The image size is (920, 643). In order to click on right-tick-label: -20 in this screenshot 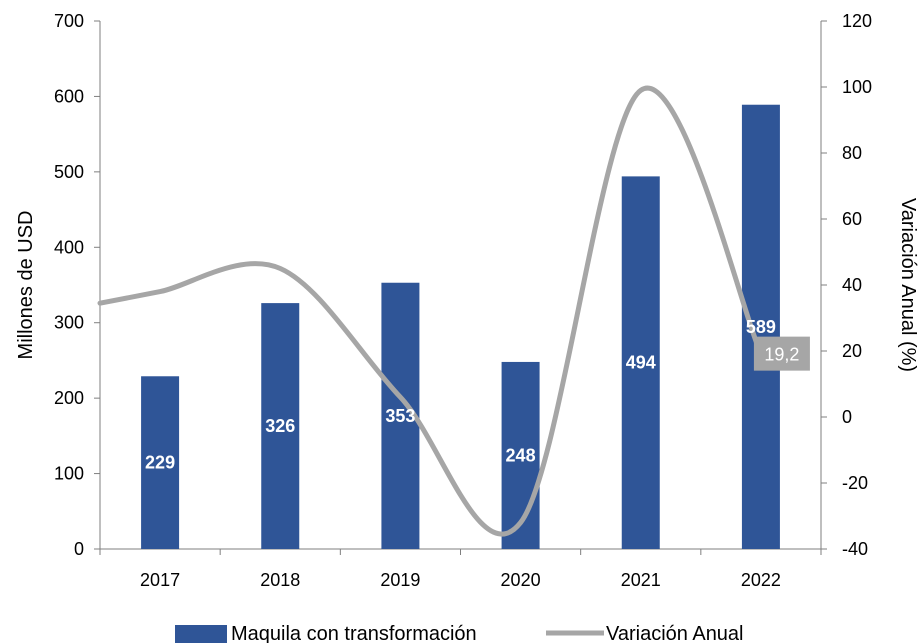, I will do `click(855, 483)`.